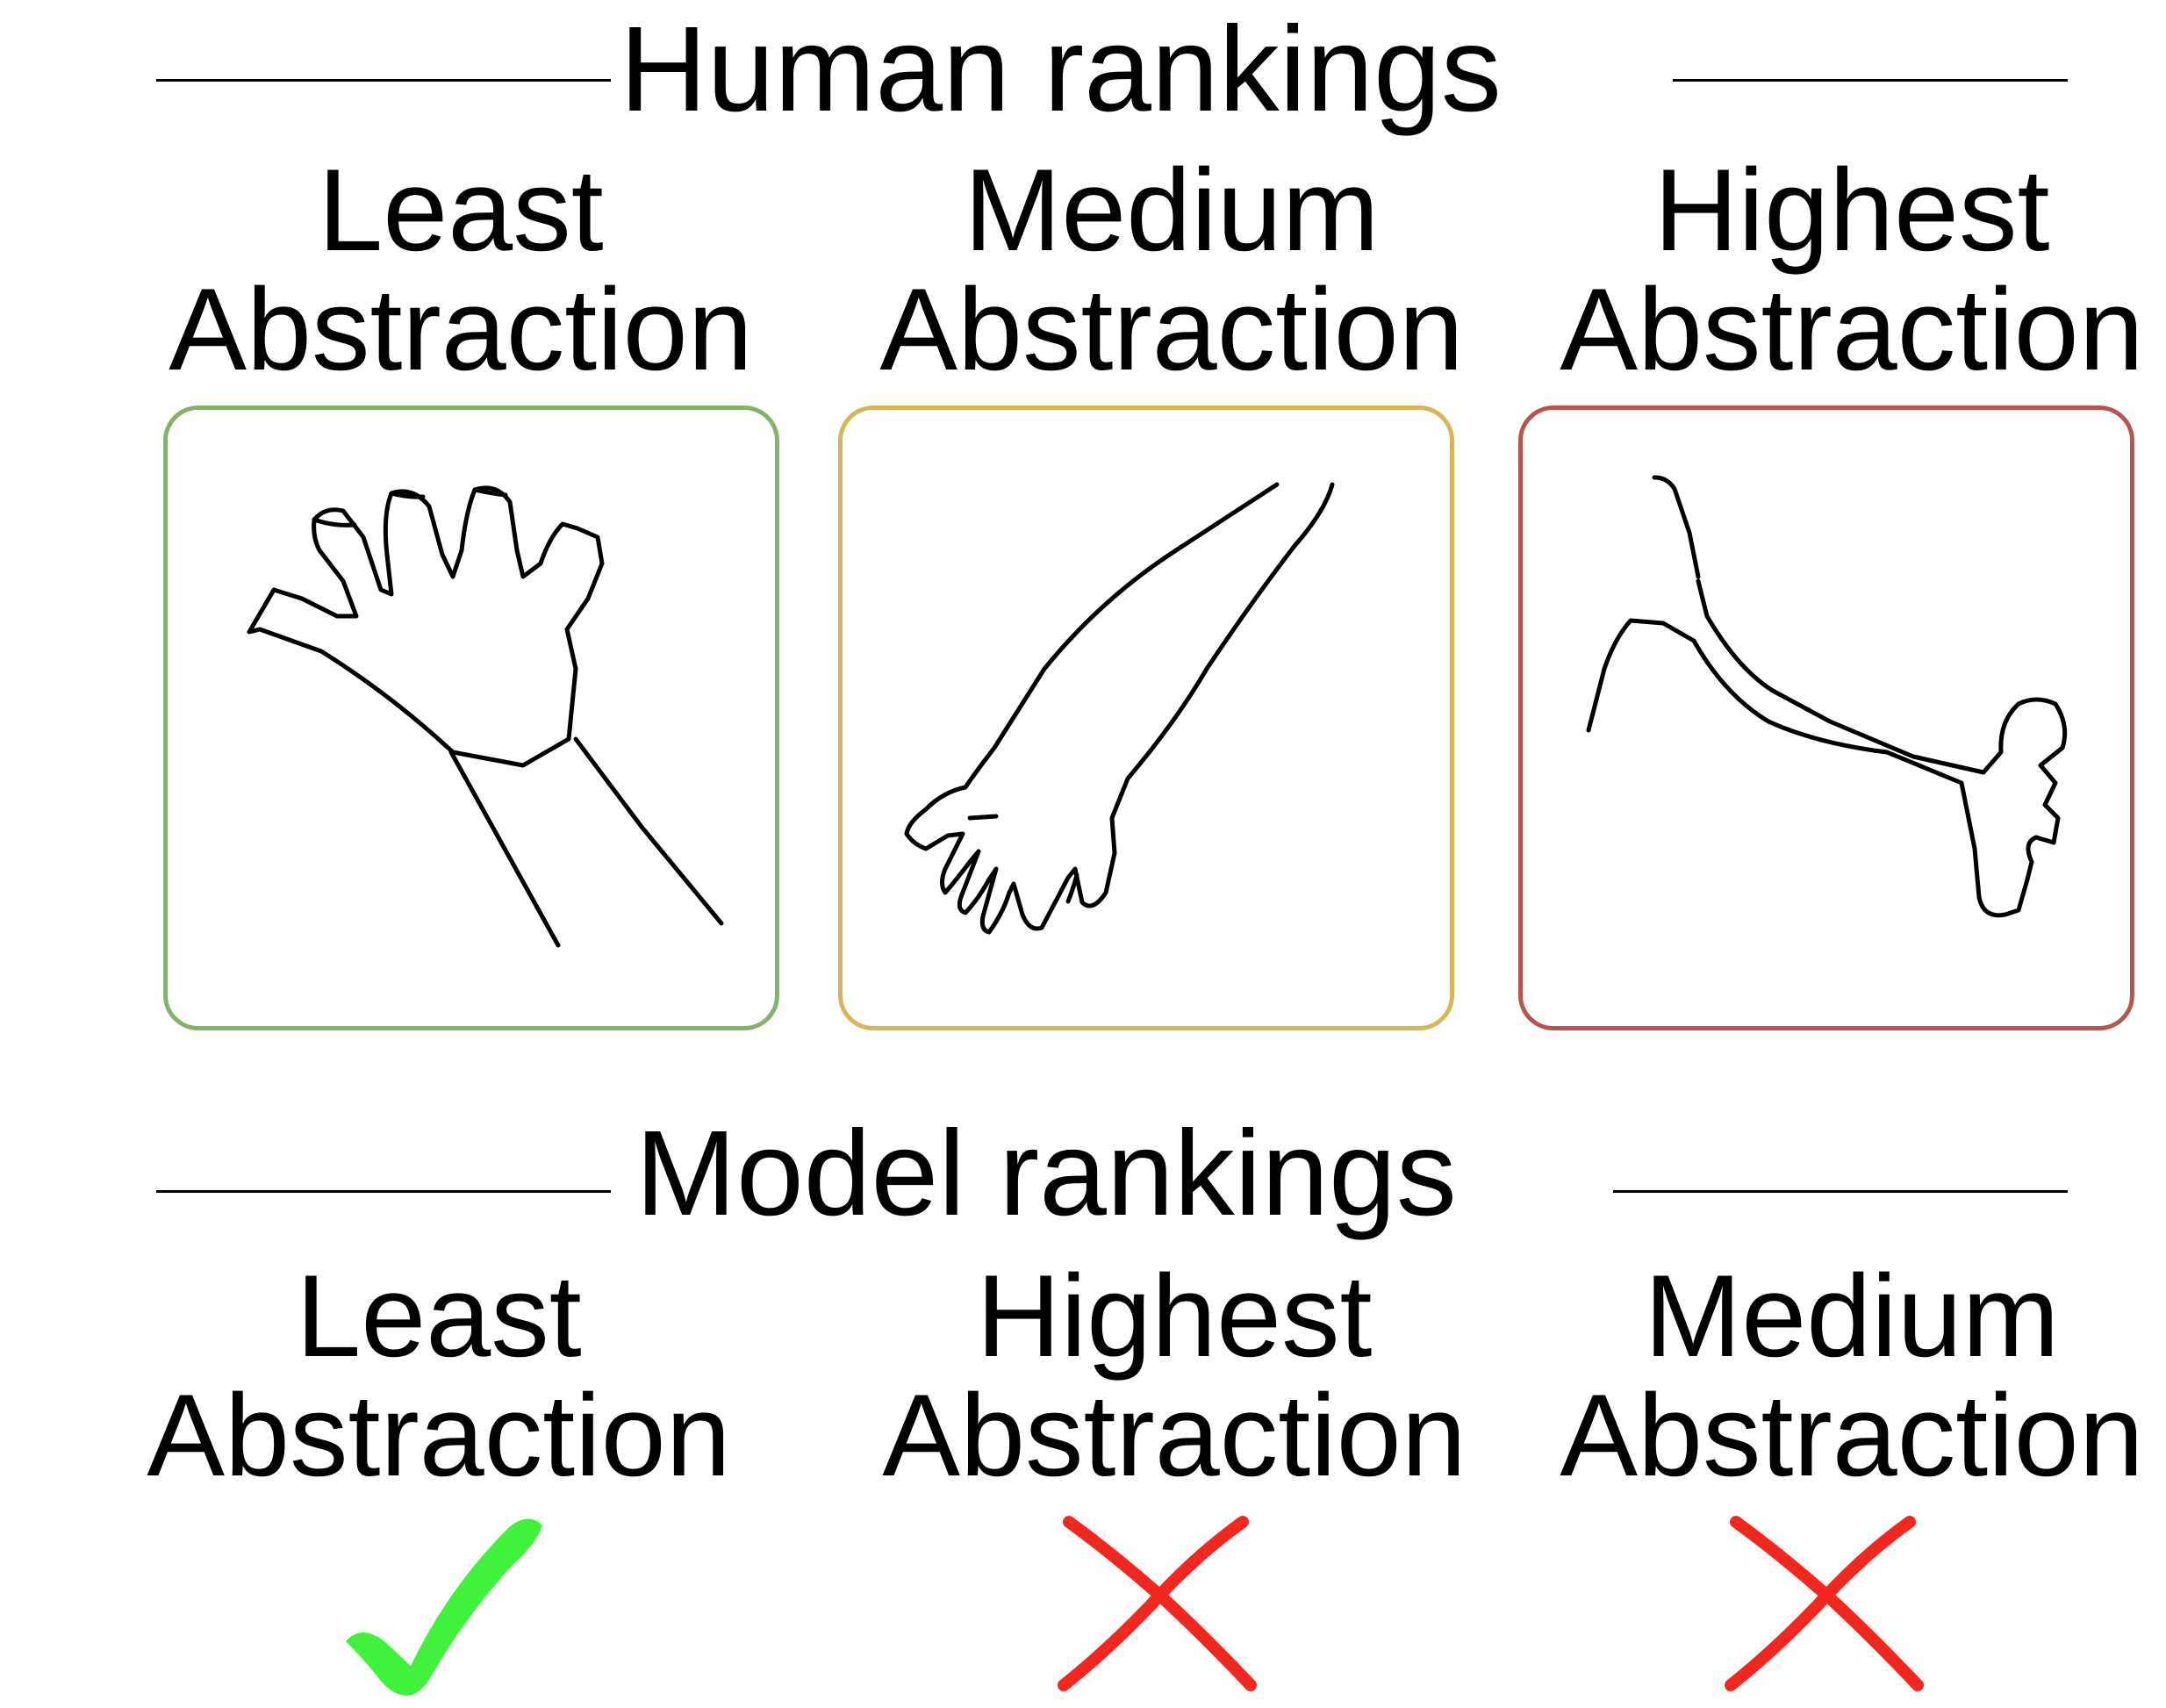  What do you see at coordinates (1046, 1173) in the screenshot?
I see `model-rankings-title: Model rankings` at bounding box center [1046, 1173].